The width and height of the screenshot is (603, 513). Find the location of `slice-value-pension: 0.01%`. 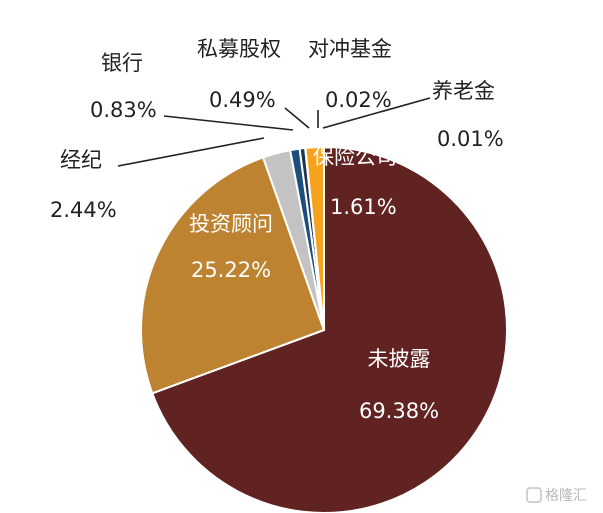

slice-value-pension: 0.01% is located at coordinates (470, 139).